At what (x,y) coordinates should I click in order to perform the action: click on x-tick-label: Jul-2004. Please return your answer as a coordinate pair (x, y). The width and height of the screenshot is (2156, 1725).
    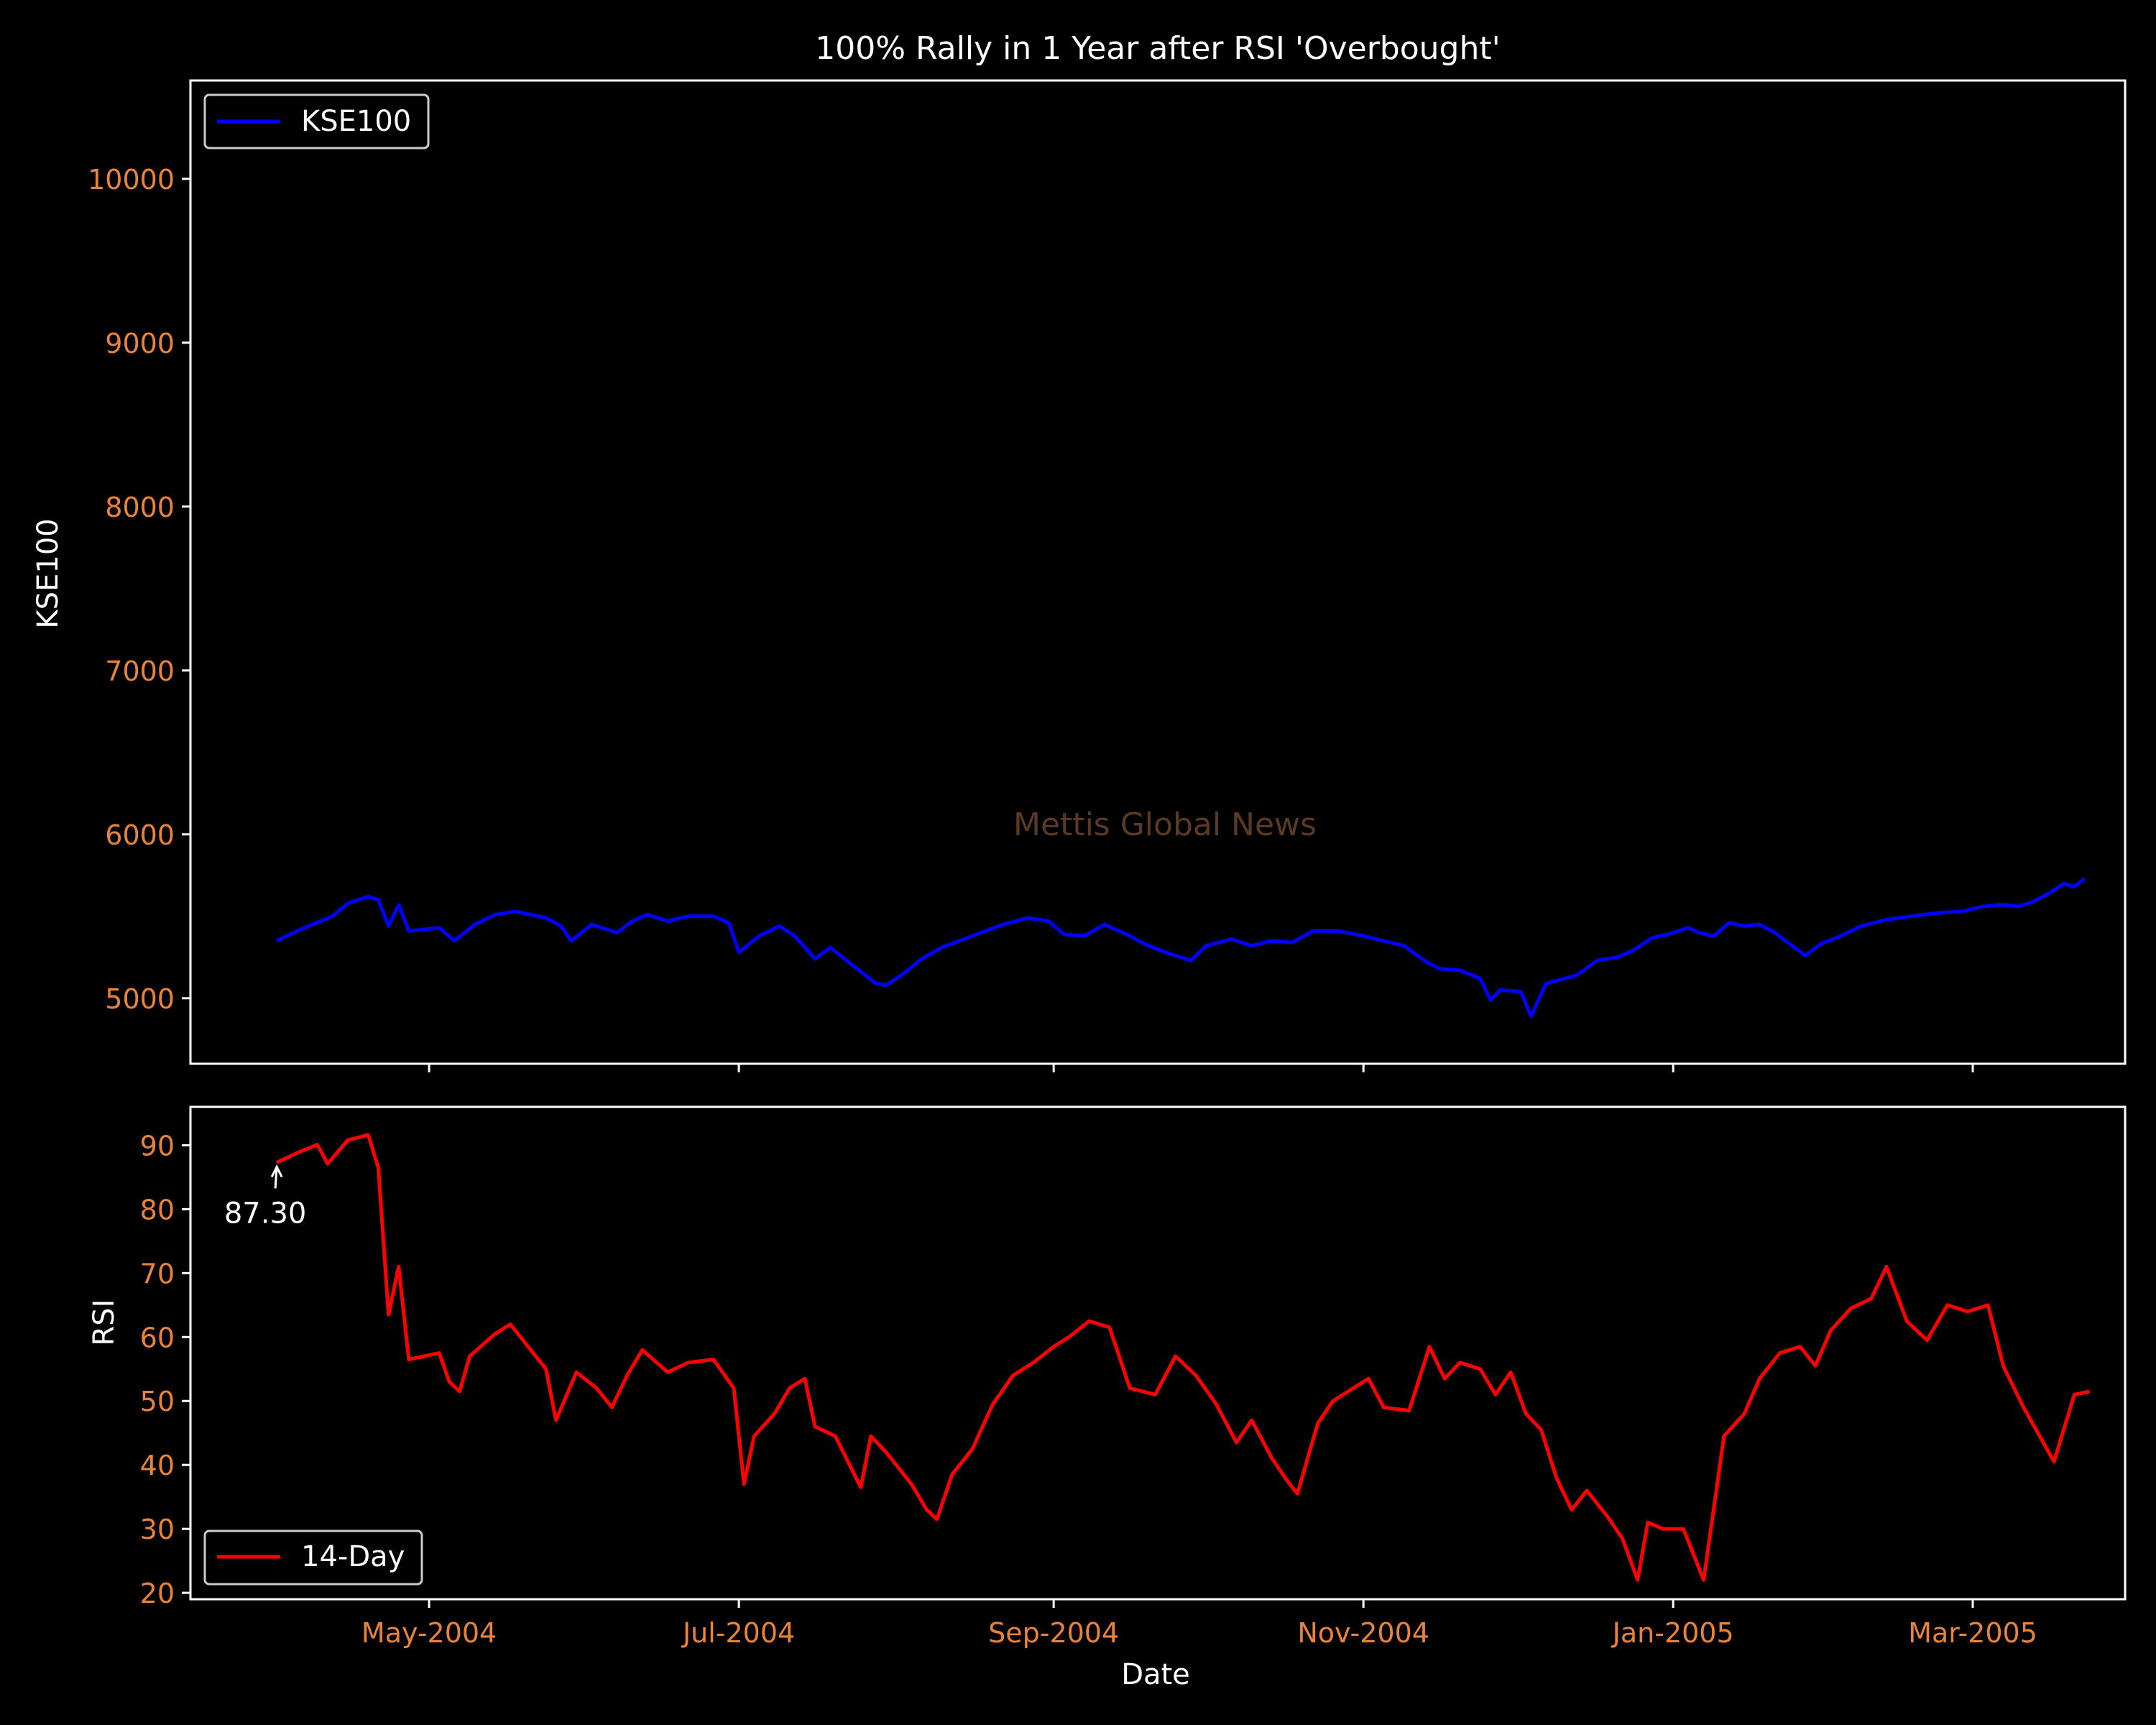
    Looking at the image, I should click on (738, 1633).